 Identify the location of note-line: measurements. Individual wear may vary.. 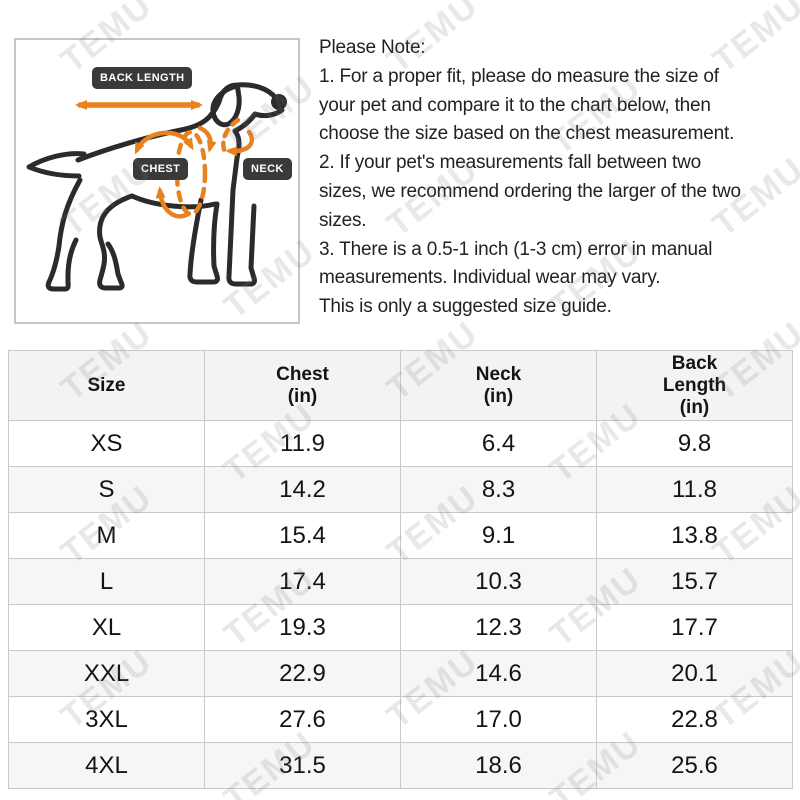
(490, 278).